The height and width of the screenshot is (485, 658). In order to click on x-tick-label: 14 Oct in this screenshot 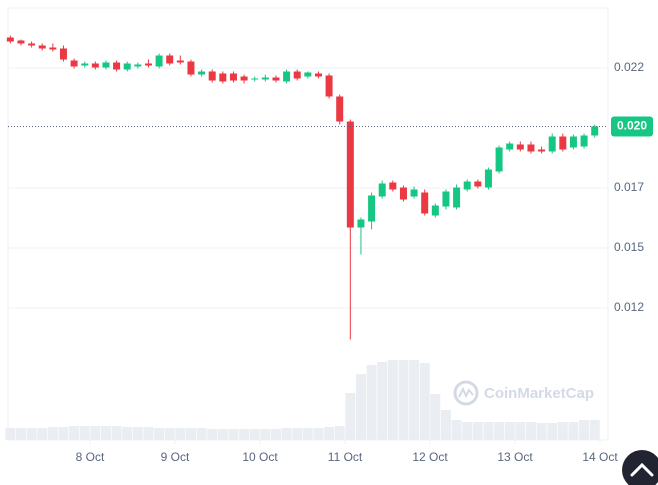, I will do `click(600, 457)`.